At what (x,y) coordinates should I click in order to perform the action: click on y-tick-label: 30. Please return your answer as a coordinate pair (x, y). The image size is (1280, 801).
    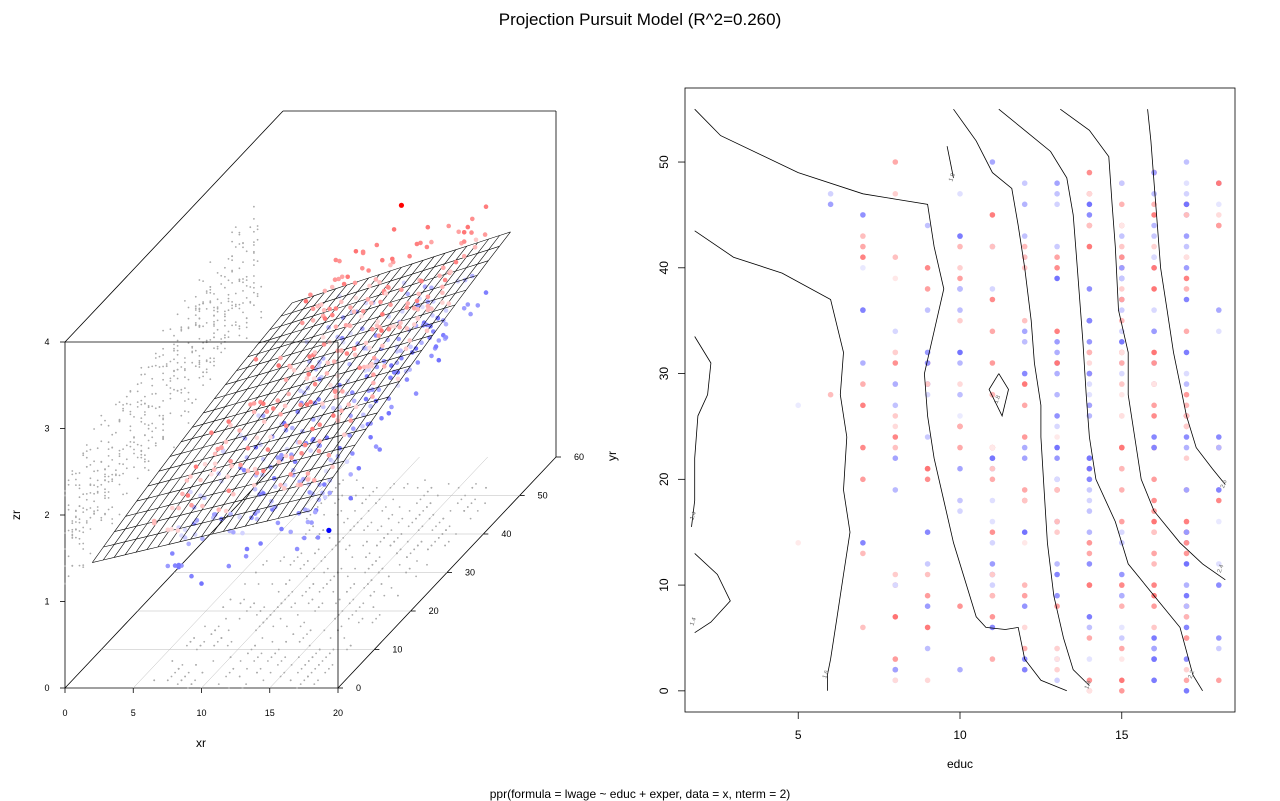
    Looking at the image, I should click on (664, 374).